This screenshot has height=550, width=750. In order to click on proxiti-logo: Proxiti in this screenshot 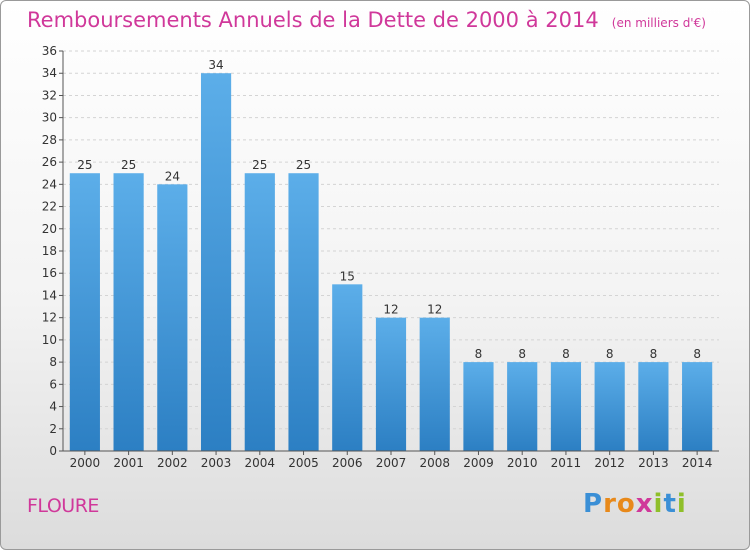, I will do `click(635, 504)`.